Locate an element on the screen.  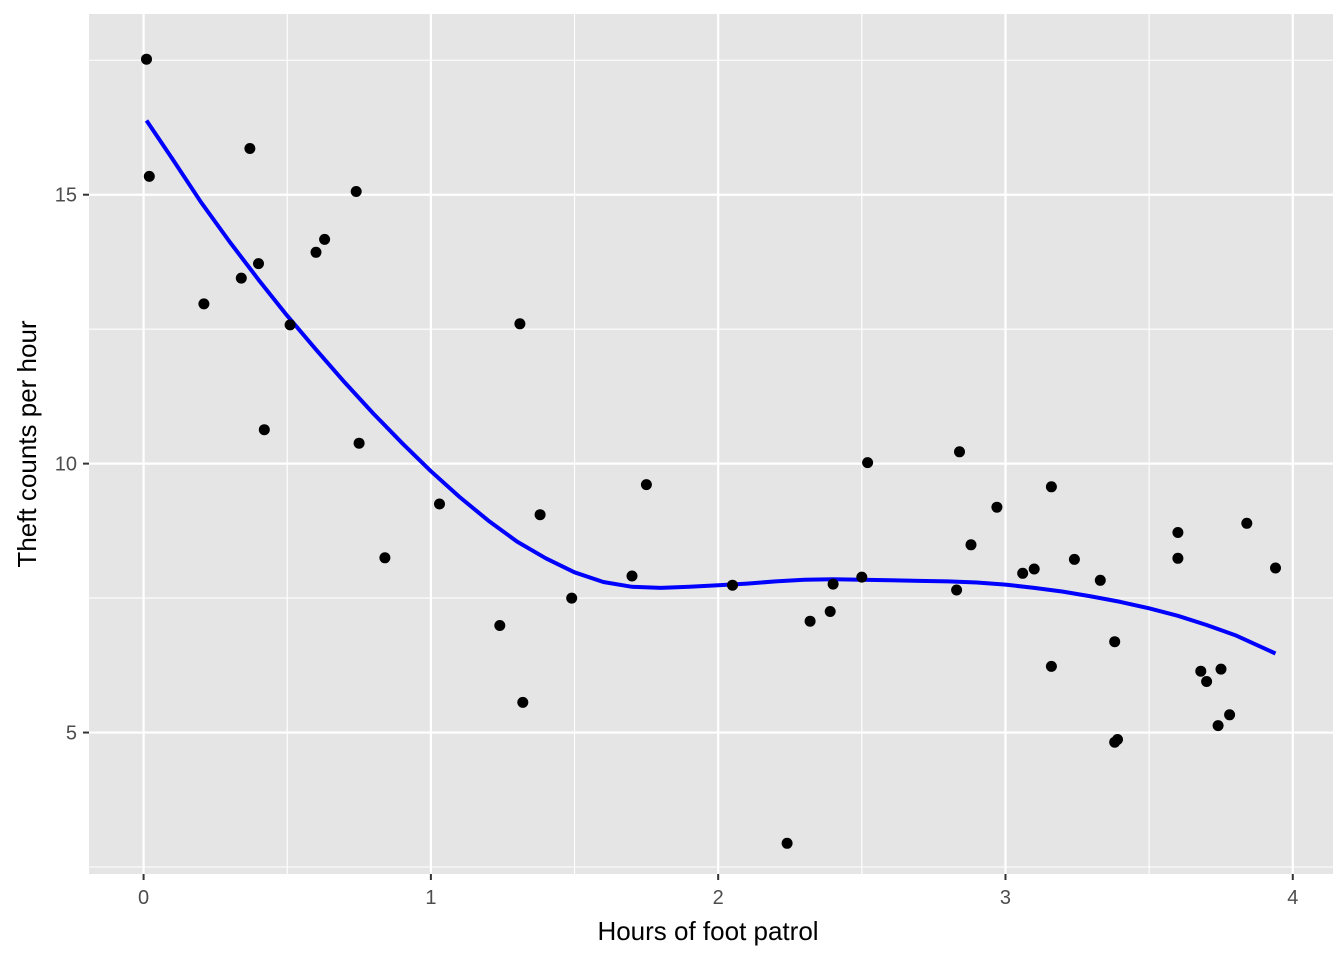
x-tick-label: 0 is located at coordinates (143, 898).